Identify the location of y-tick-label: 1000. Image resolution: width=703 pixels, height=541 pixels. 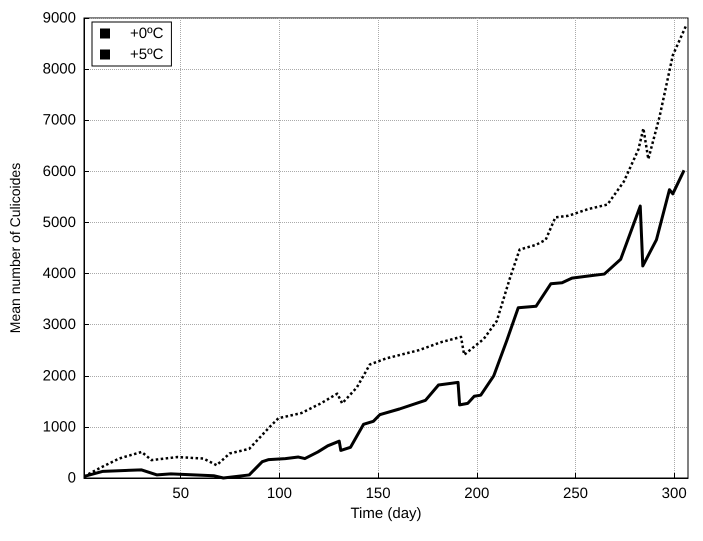
(59, 427).